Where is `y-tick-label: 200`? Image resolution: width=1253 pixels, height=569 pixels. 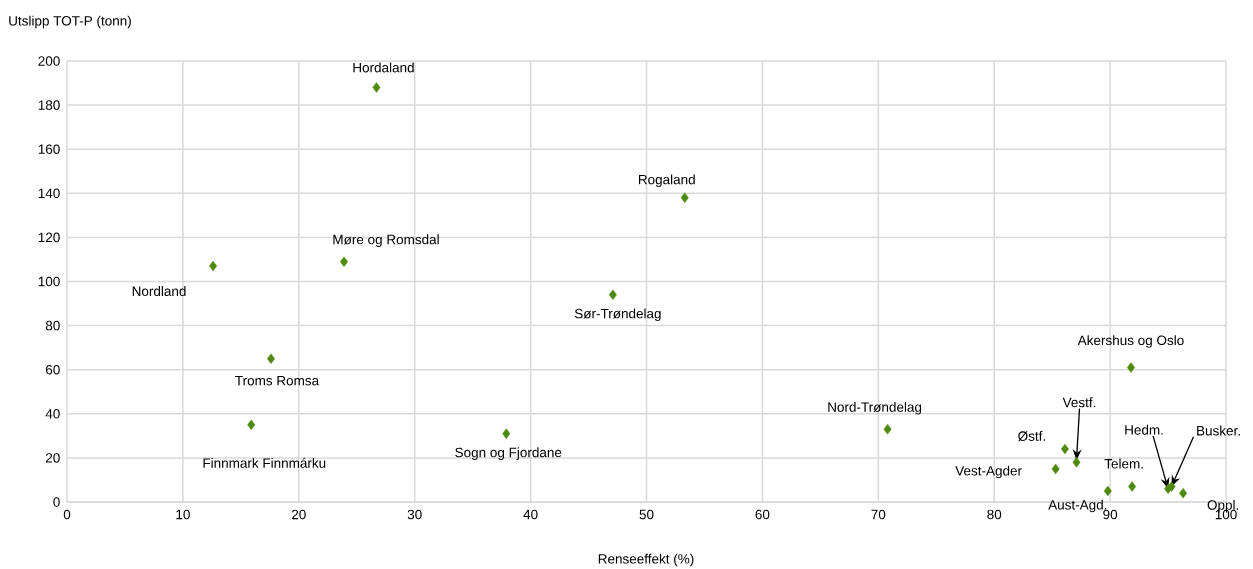 y-tick-label: 200 is located at coordinates (49, 61).